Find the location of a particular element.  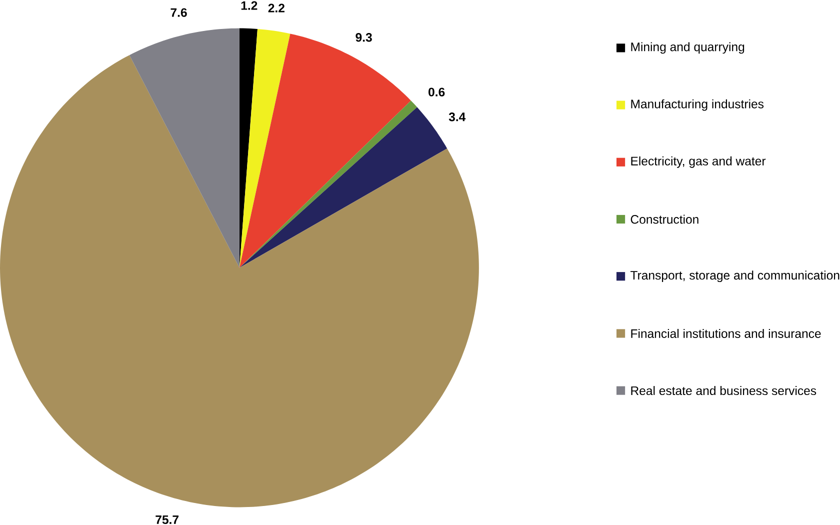

data-label: 2.2 is located at coordinates (276, 8).